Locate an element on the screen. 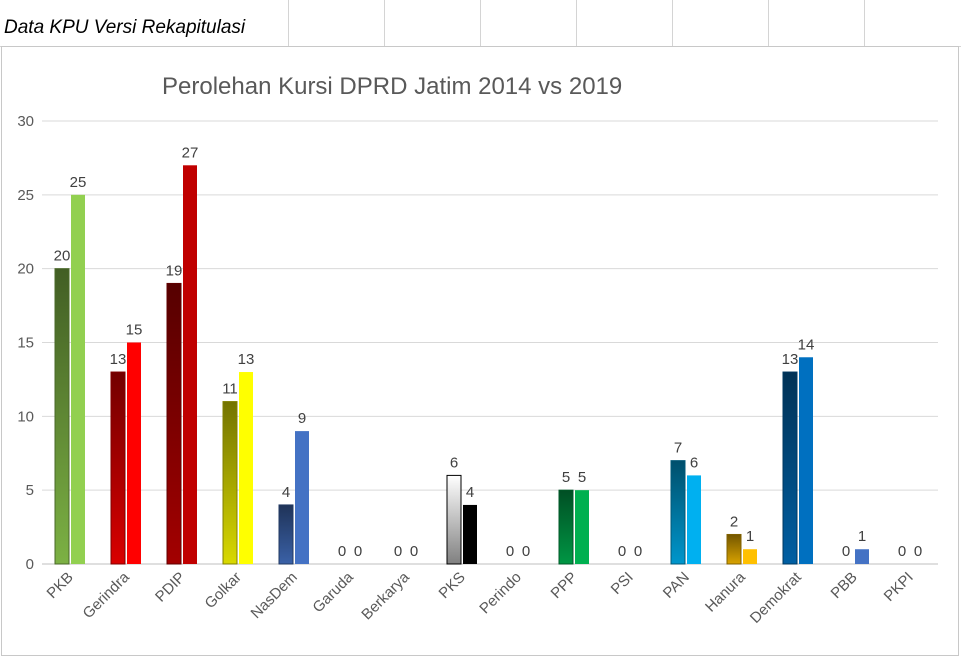 This screenshot has width=961, height=659. y-tick-label: 0 is located at coordinates (30, 564).